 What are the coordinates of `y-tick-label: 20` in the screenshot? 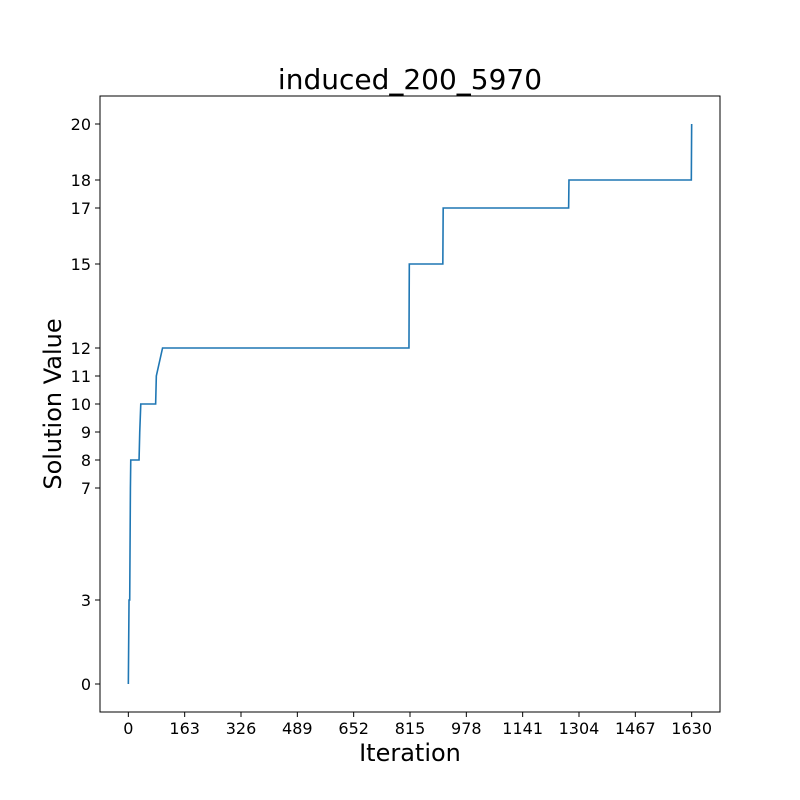 It's located at (81, 124).